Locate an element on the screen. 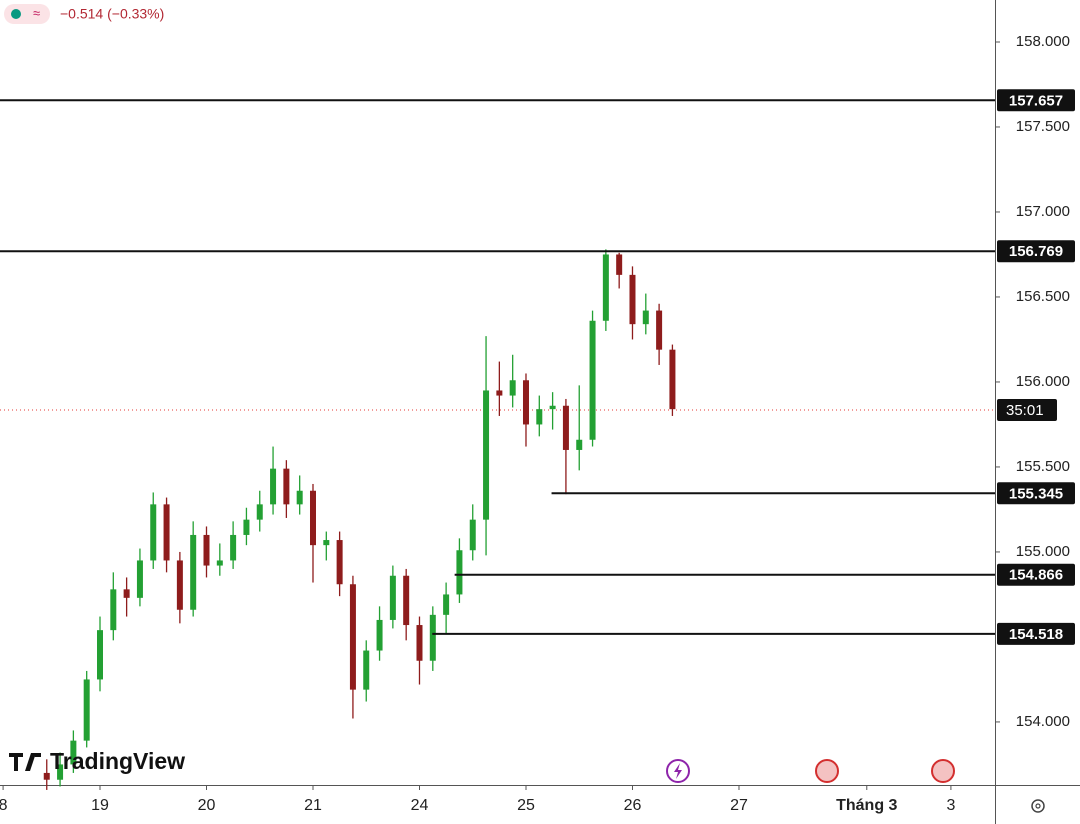 The image size is (1080, 824). x-tick-label: 20 is located at coordinates (207, 805).